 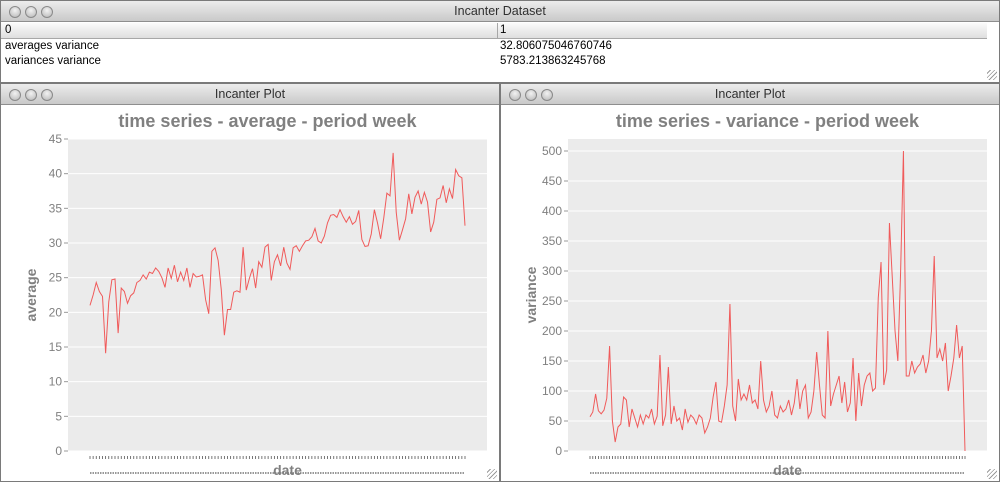 I want to click on table-cell: 32.806075046760746, so click(x=556, y=46).